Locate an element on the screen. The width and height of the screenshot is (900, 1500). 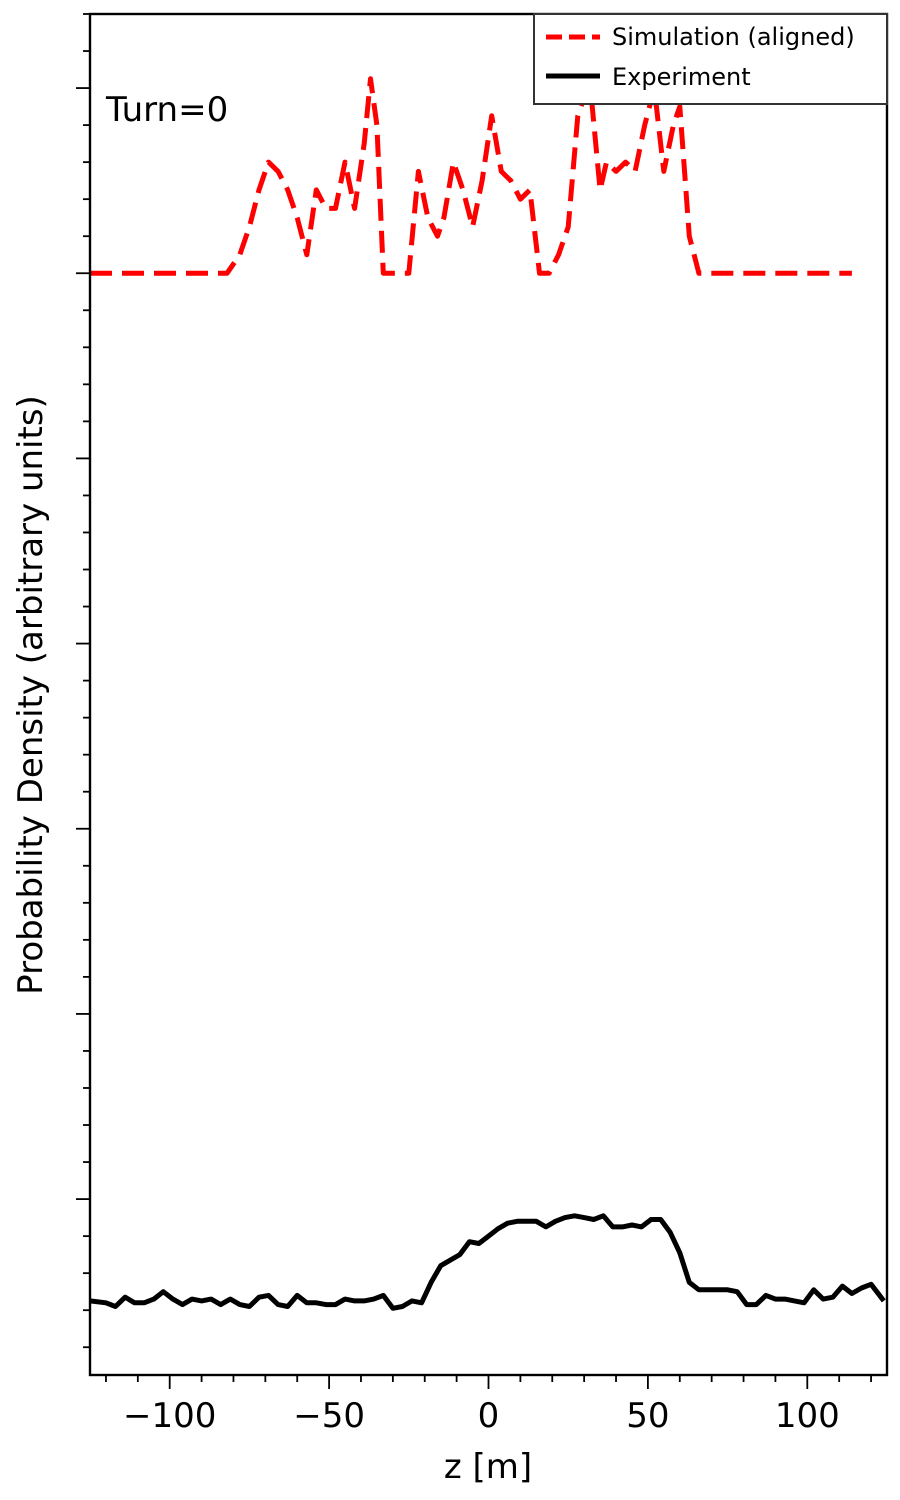
x-tick-label: 0 is located at coordinates (489, 1416).